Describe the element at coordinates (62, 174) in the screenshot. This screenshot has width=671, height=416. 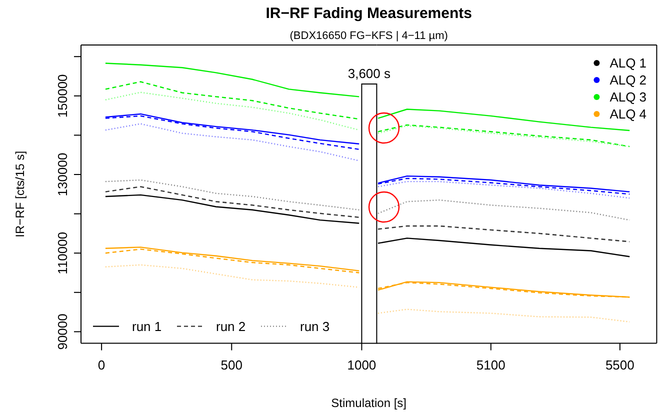
I see `y-tick-label: 130000` at that location.